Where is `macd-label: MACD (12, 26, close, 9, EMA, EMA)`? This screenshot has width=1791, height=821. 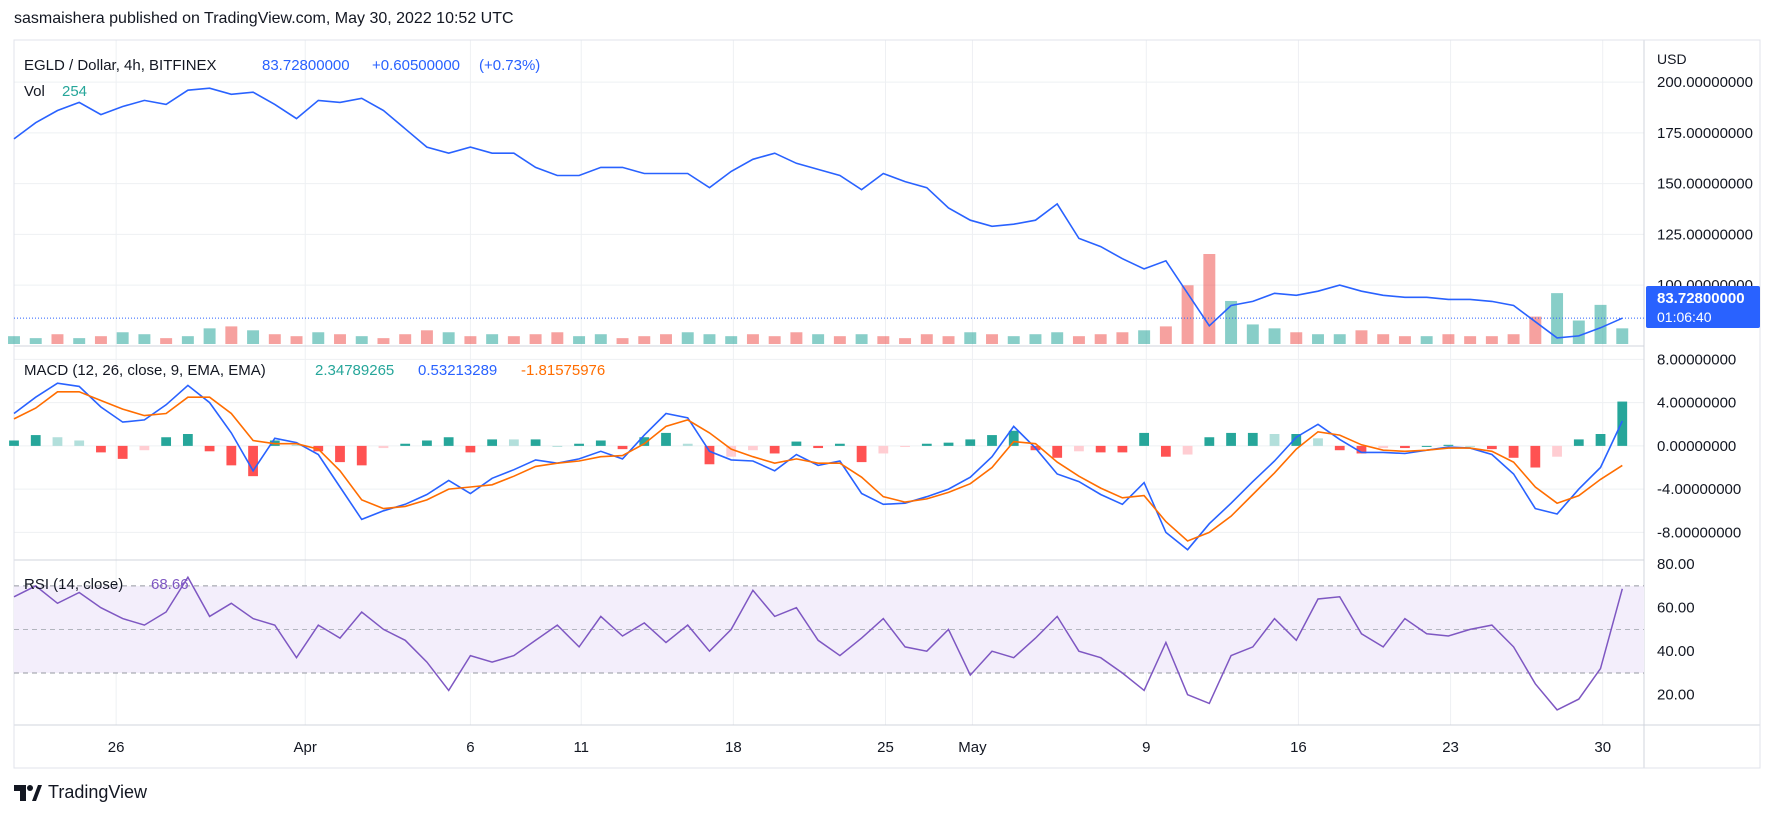
macd-label: MACD (12, 26, close, 9, EMA, EMA) is located at coordinates (145, 370).